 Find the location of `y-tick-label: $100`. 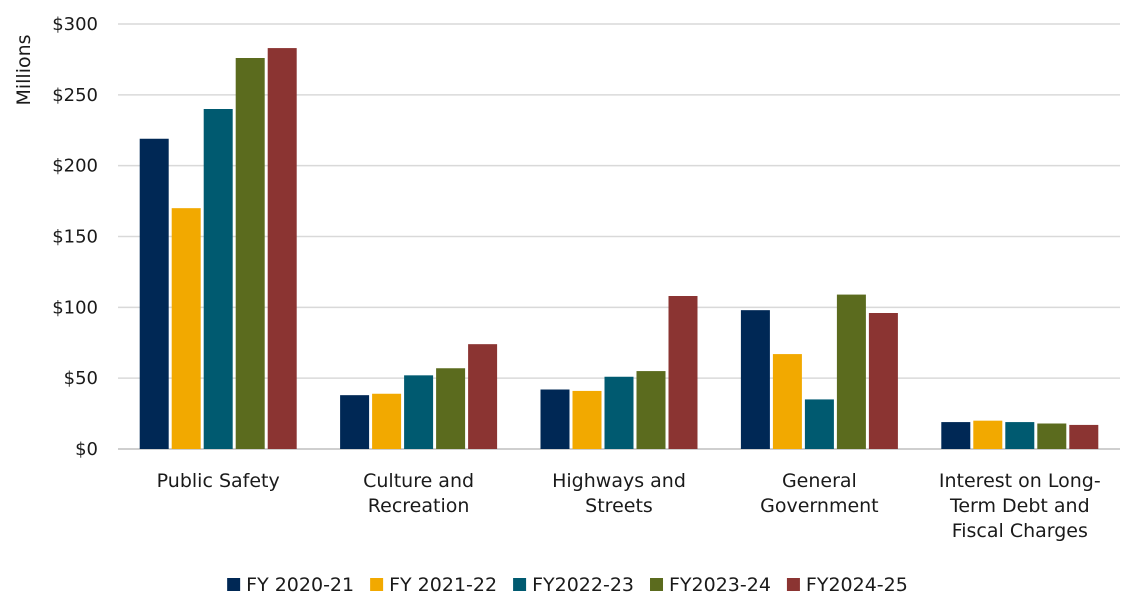

y-tick-label: $100 is located at coordinates (75, 307).